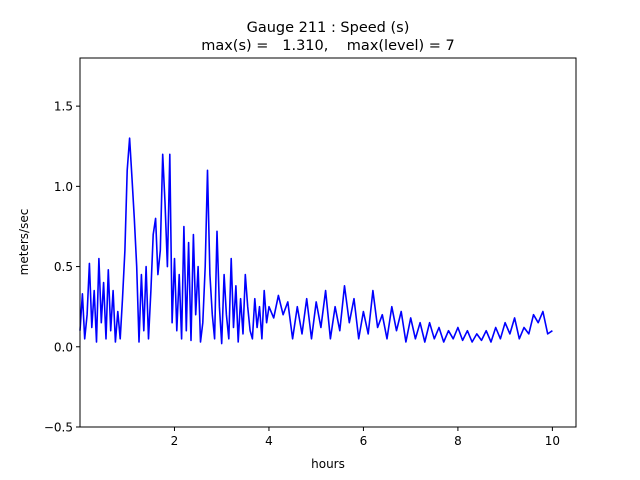 The width and height of the screenshot is (640, 480). Describe the element at coordinates (328, 46) in the screenshot. I see `chart-title-line2: max(s) = 1.310, max(level) = 7` at that location.